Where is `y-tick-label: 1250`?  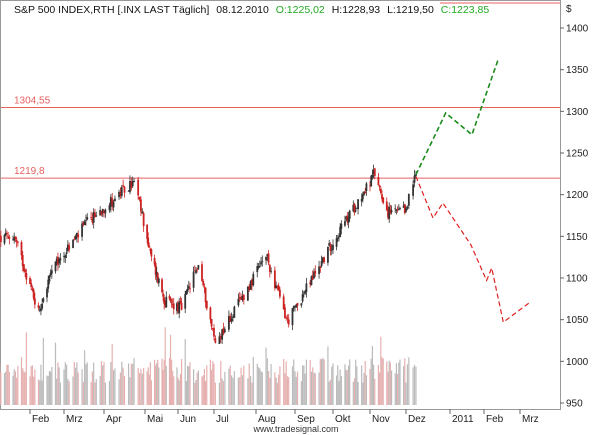 y-tick-label: 1250 is located at coordinates (577, 154).